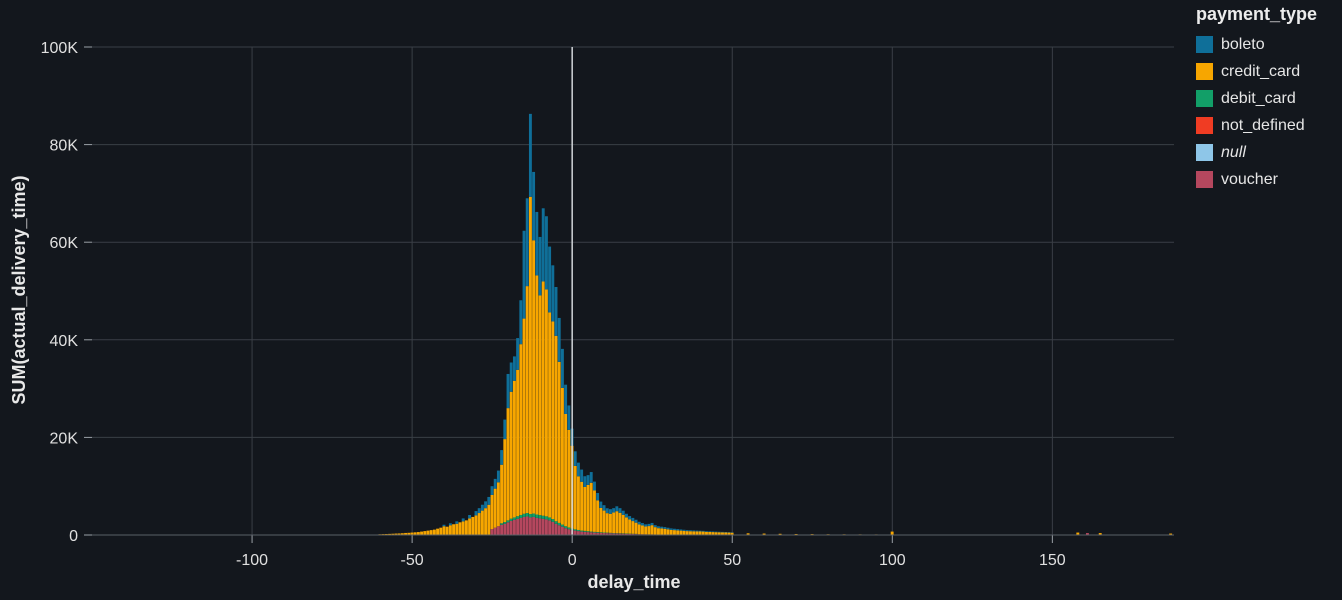 The width and height of the screenshot is (1342, 600). Describe the element at coordinates (1269, 98) in the screenshot. I see `legend-item-debit_card: debit_card` at that location.